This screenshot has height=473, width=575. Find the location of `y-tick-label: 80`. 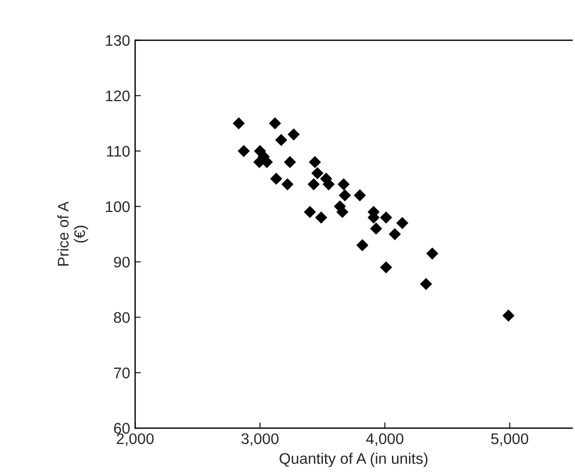

y-tick-label: 80 is located at coordinates (122, 317).